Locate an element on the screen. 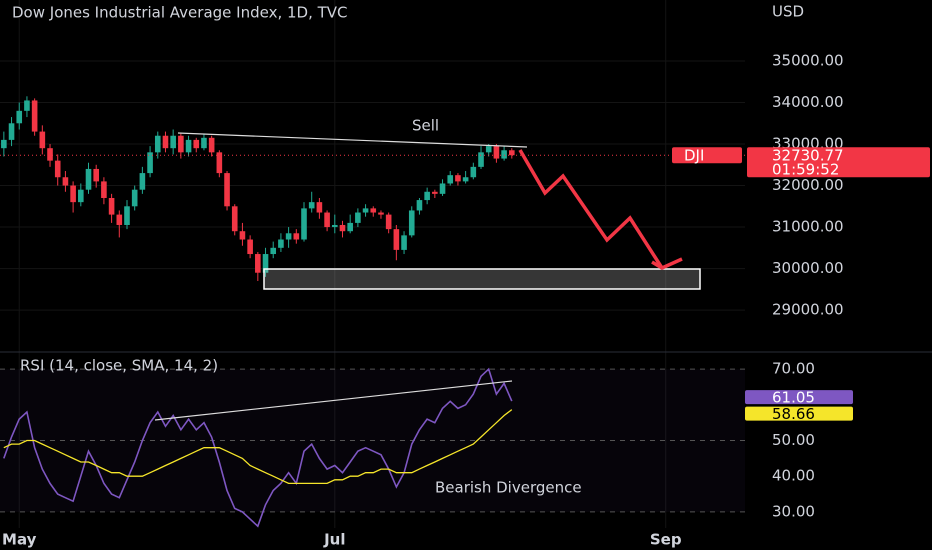 Image resolution: width=932 pixels, height=550 pixels. forecast-arrow is located at coordinates (591, 209).